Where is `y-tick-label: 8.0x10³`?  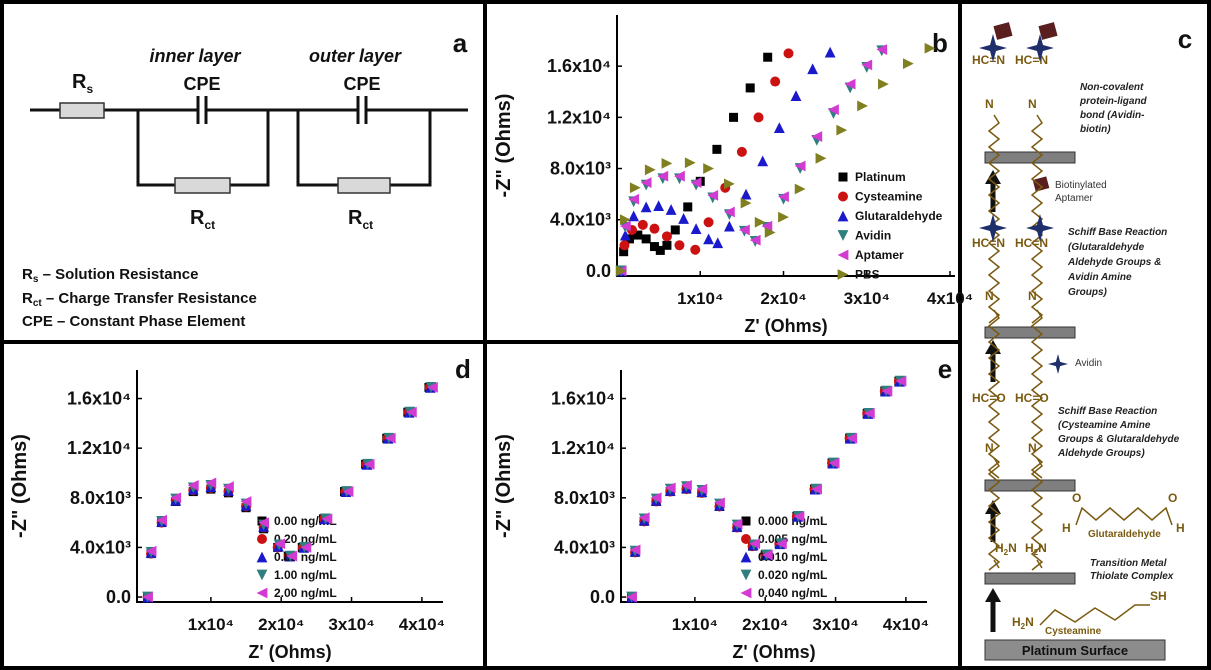 y-tick-label: 8.0x10³ is located at coordinates (584, 498).